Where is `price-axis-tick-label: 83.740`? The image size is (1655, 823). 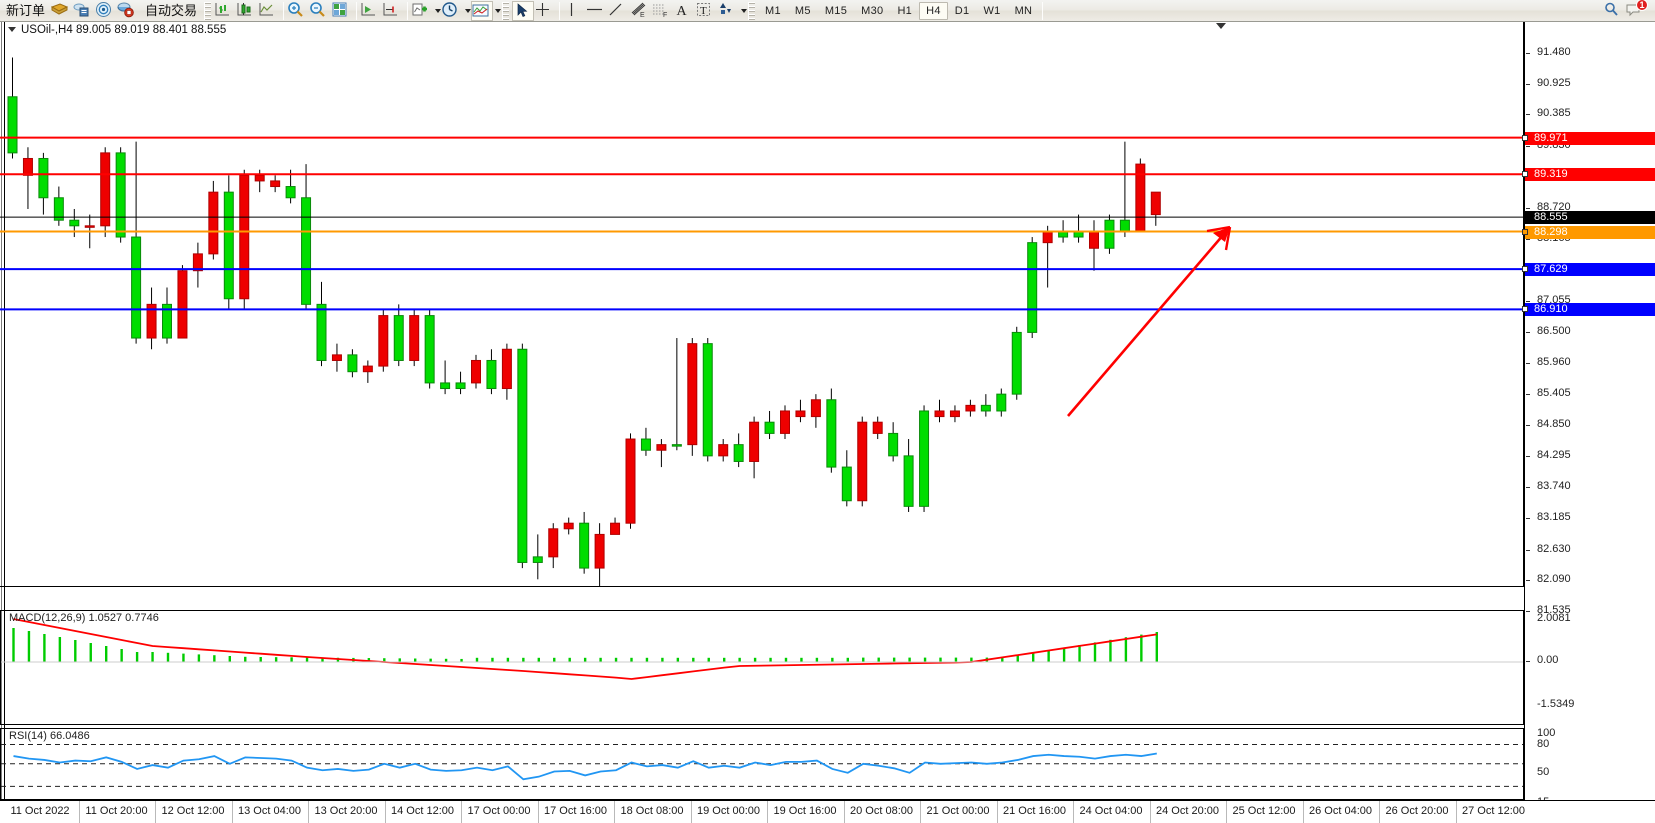 price-axis-tick-label: 83.740 is located at coordinates (1554, 486).